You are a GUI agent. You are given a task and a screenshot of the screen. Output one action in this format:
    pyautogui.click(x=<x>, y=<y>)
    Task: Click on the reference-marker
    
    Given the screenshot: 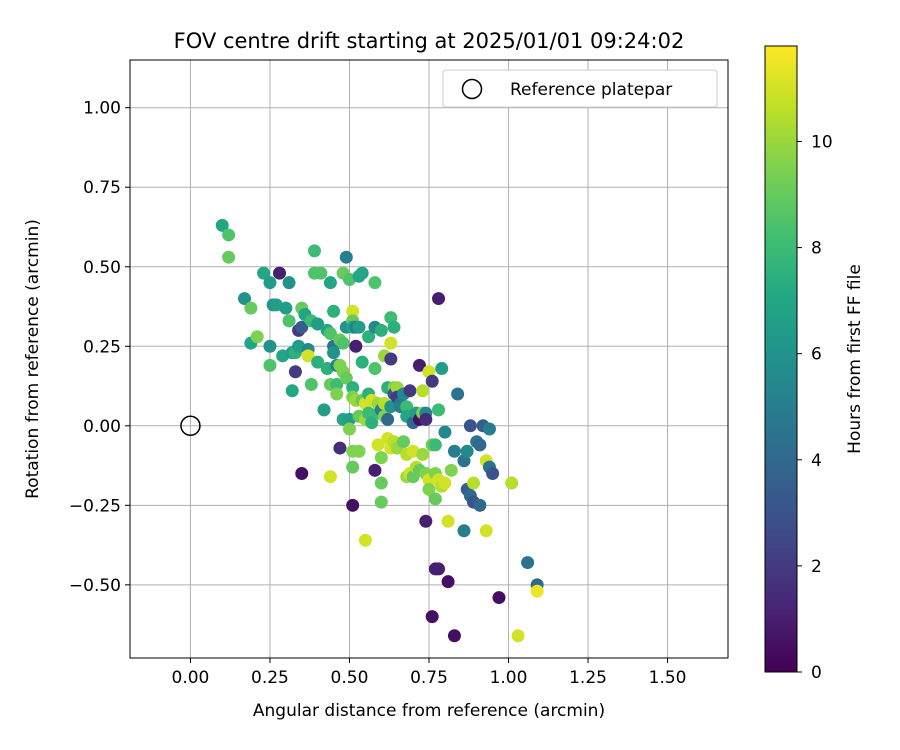 What is the action you would take?
    pyautogui.click(x=190, y=426)
    